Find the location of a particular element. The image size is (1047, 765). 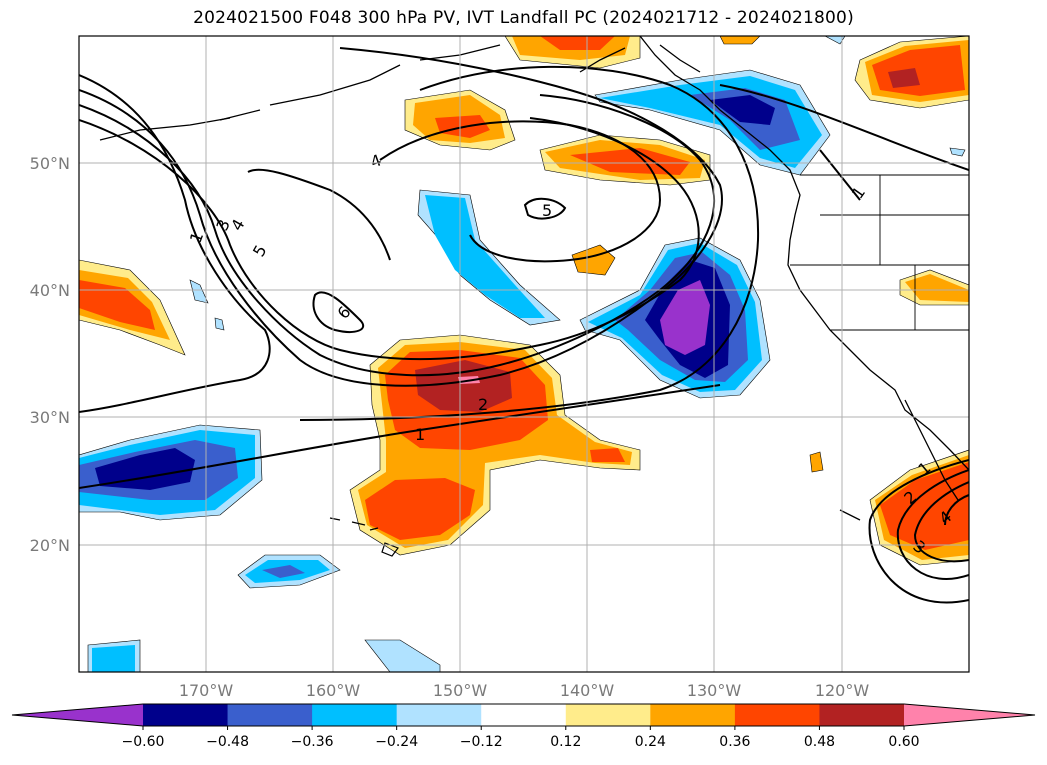

colorbar-tick-label: −0.36 is located at coordinates (312, 742).